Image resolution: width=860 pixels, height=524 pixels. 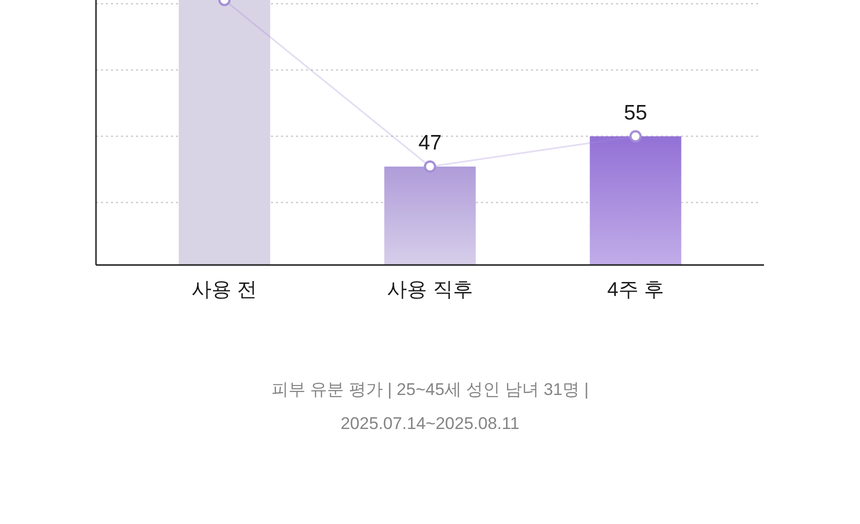 What do you see at coordinates (430, 143) in the screenshot?
I see `data-label: 47` at bounding box center [430, 143].